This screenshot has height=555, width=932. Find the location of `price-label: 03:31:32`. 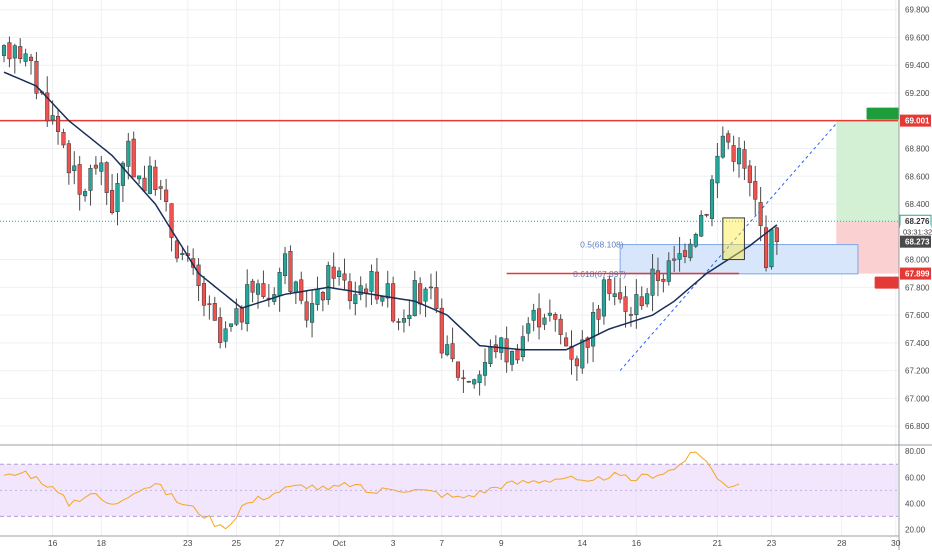

price-label: 03:31:32 is located at coordinates (916, 231).